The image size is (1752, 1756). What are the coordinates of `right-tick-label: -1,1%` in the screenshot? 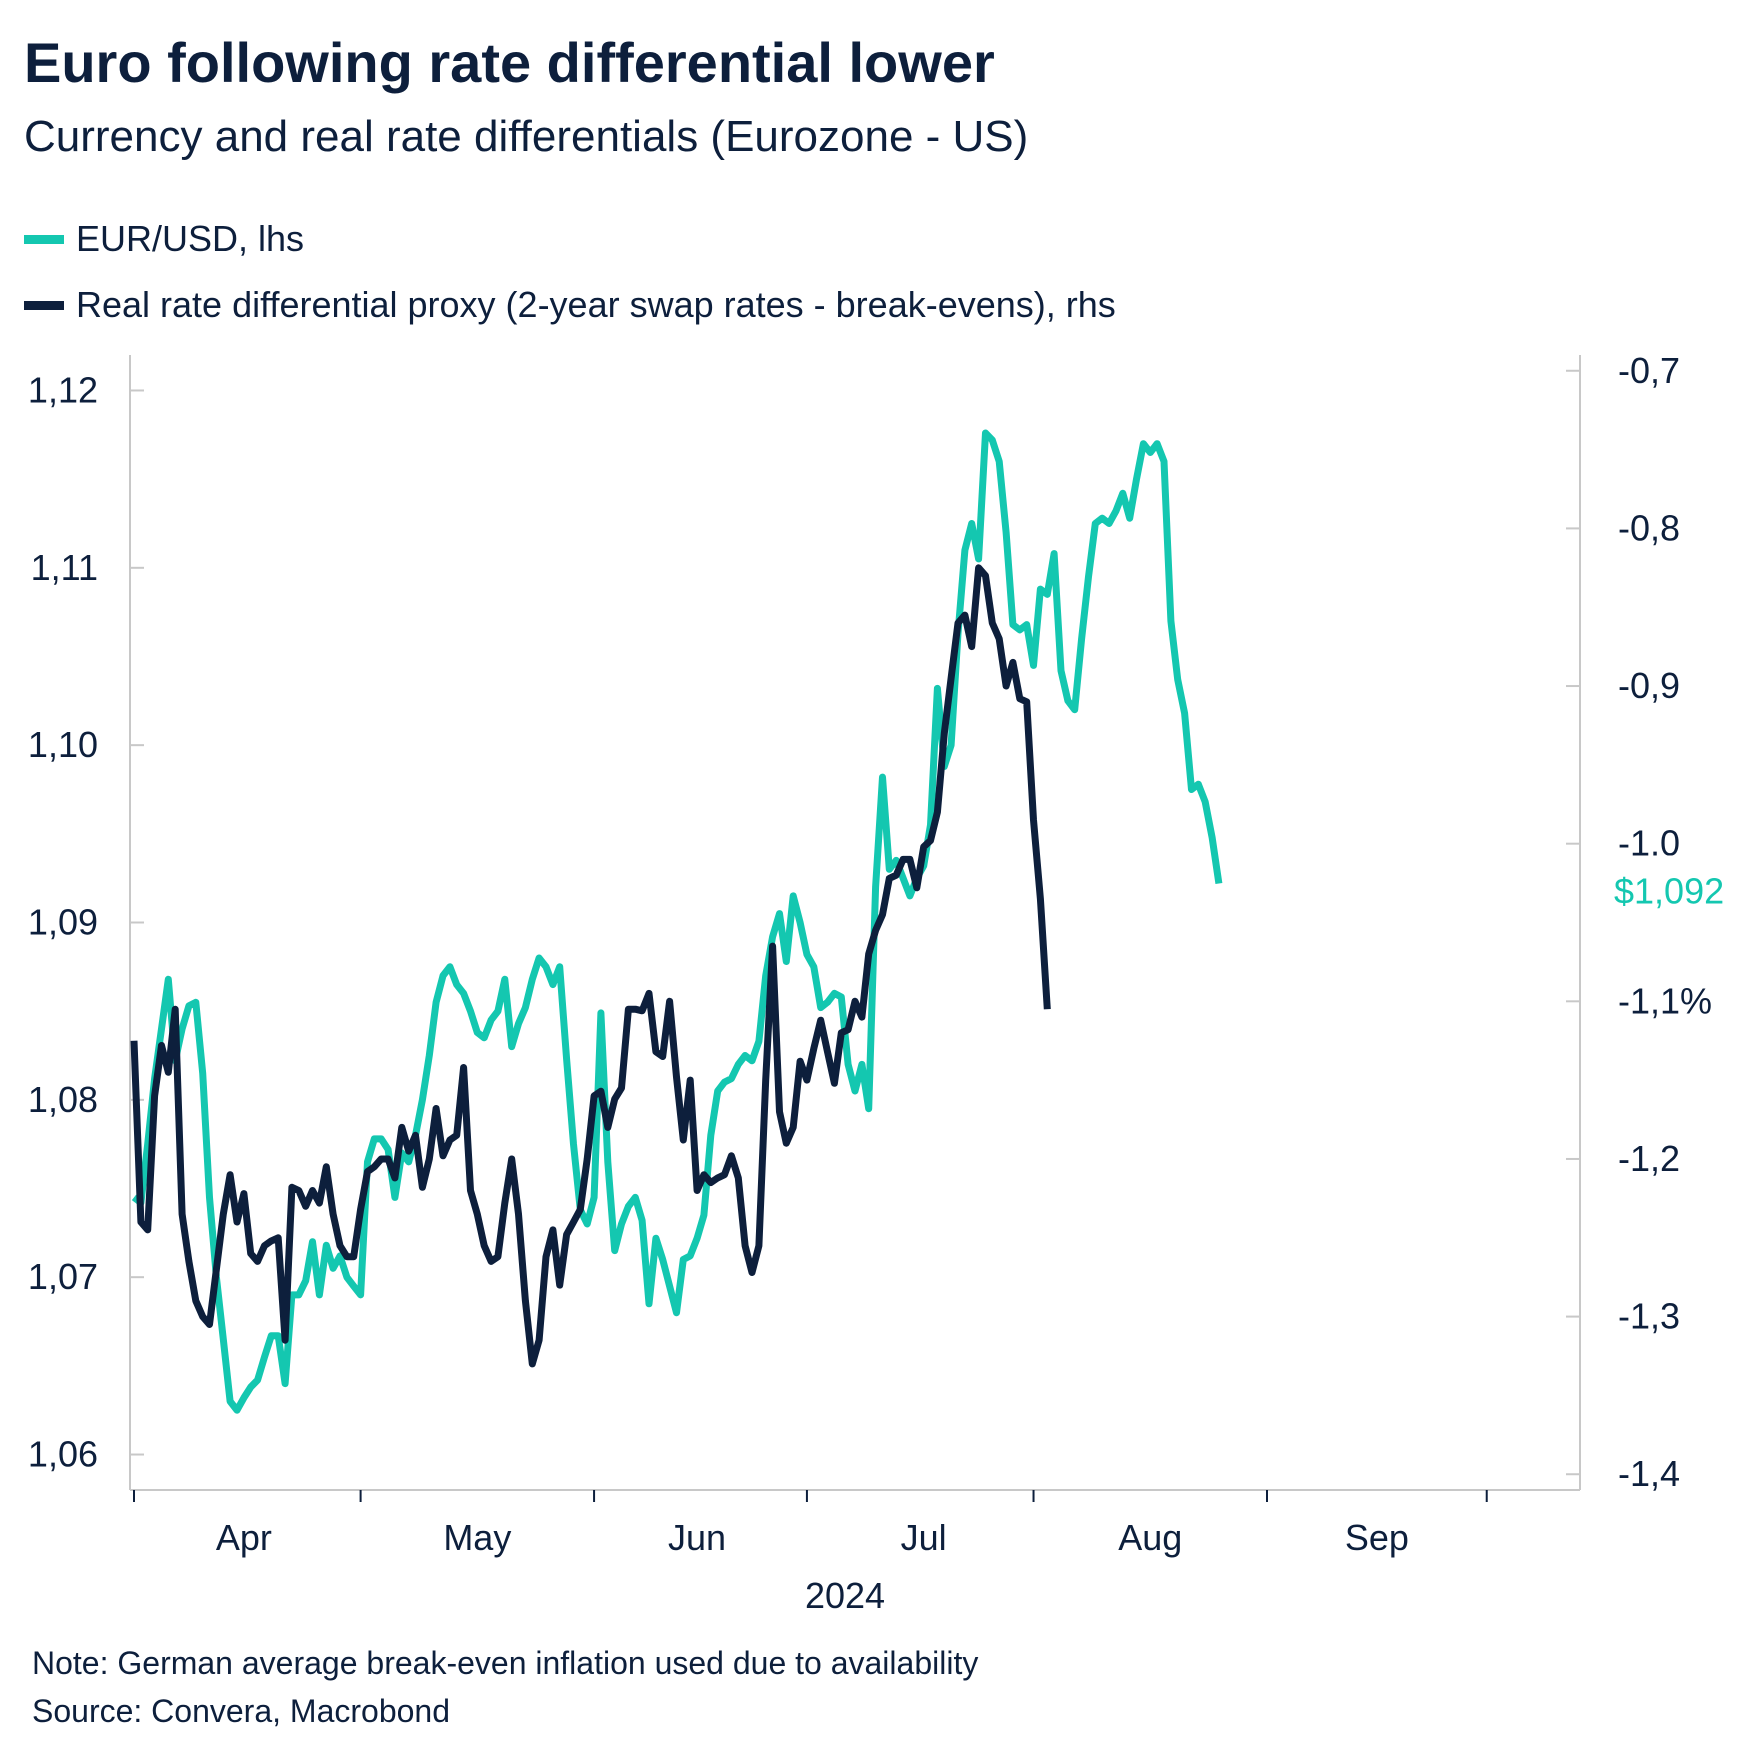 It's located at (1665, 1000).